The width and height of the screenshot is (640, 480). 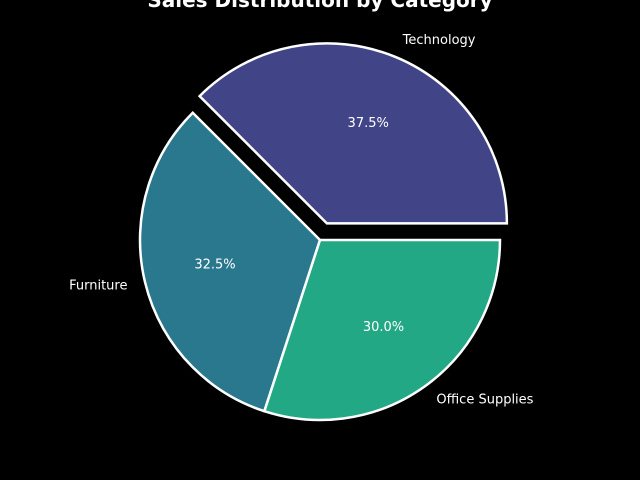 What do you see at coordinates (98, 286) in the screenshot?
I see `slice-label-furniture: Furniture` at bounding box center [98, 286].